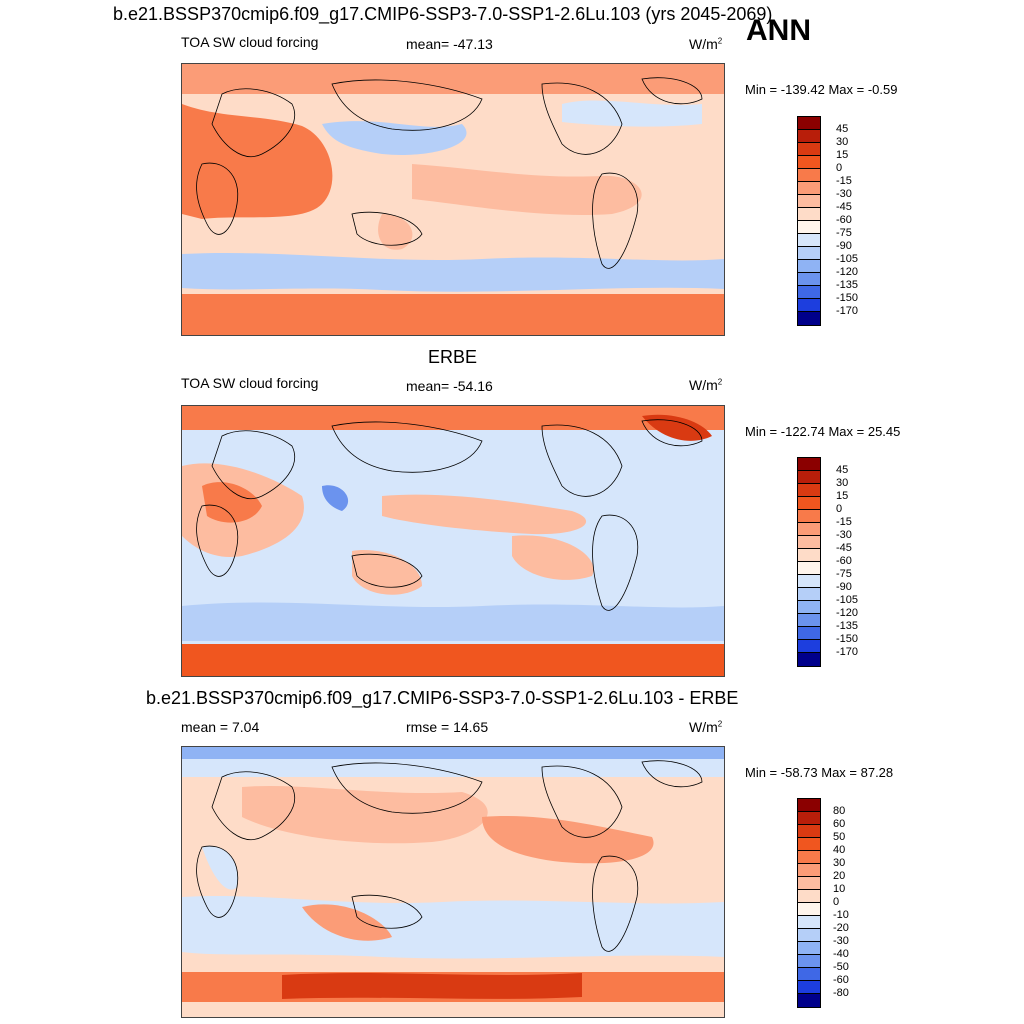 This screenshot has width=1024, height=1024. What do you see at coordinates (706, 727) in the screenshot?
I see `panel3-units: W/m2` at bounding box center [706, 727].